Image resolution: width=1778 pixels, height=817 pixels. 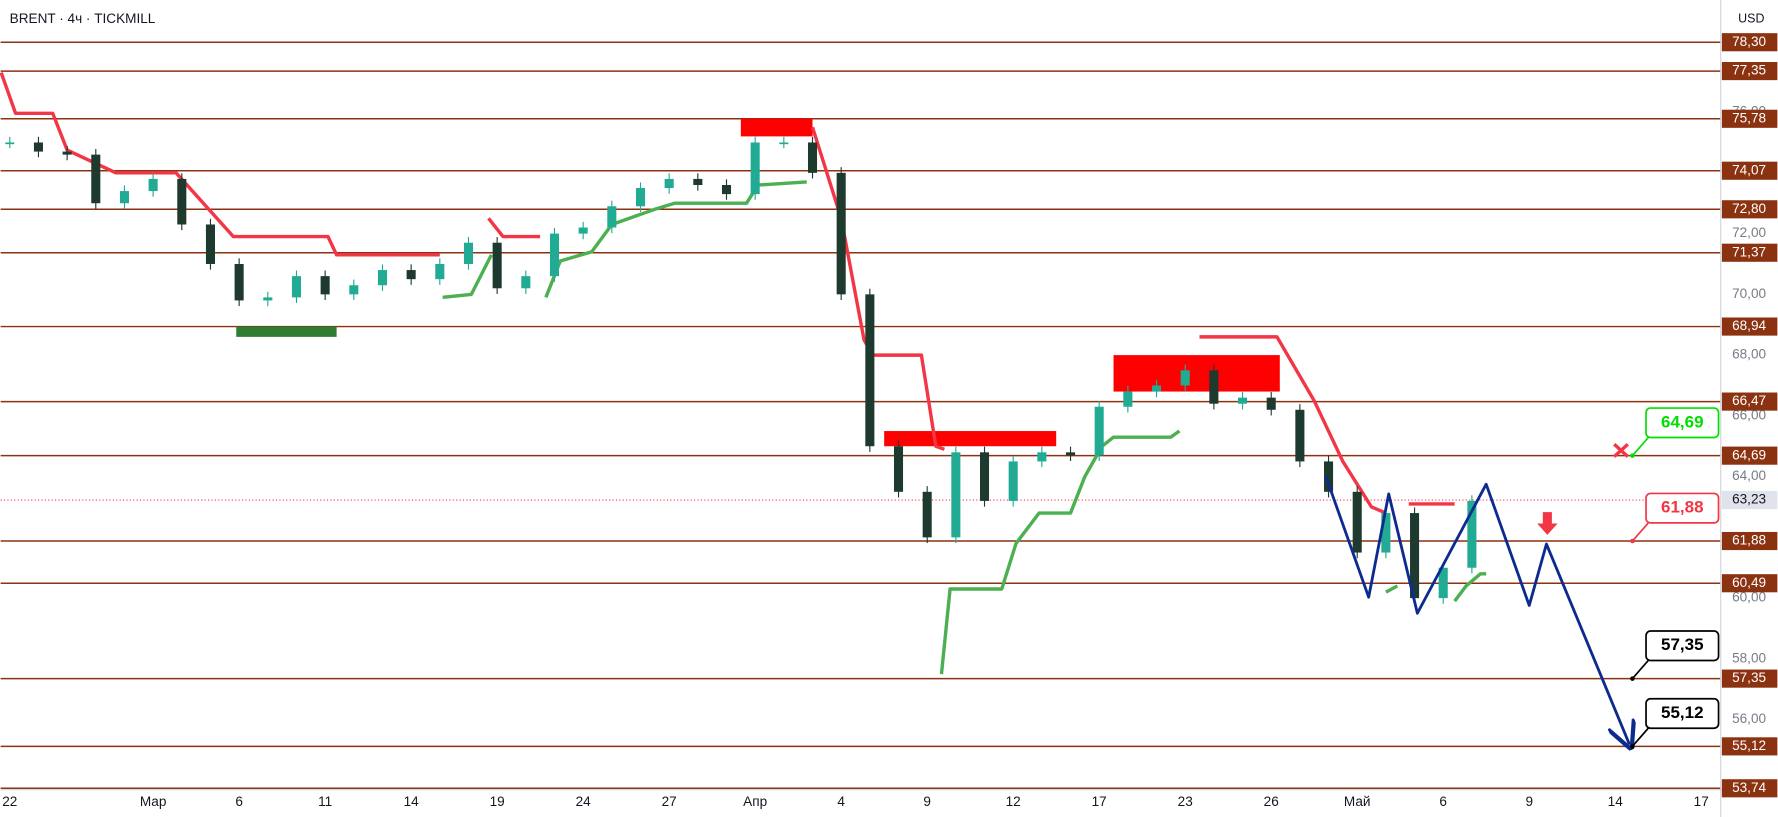 I want to click on y-tick-label: 56,00, so click(x=1749, y=718).